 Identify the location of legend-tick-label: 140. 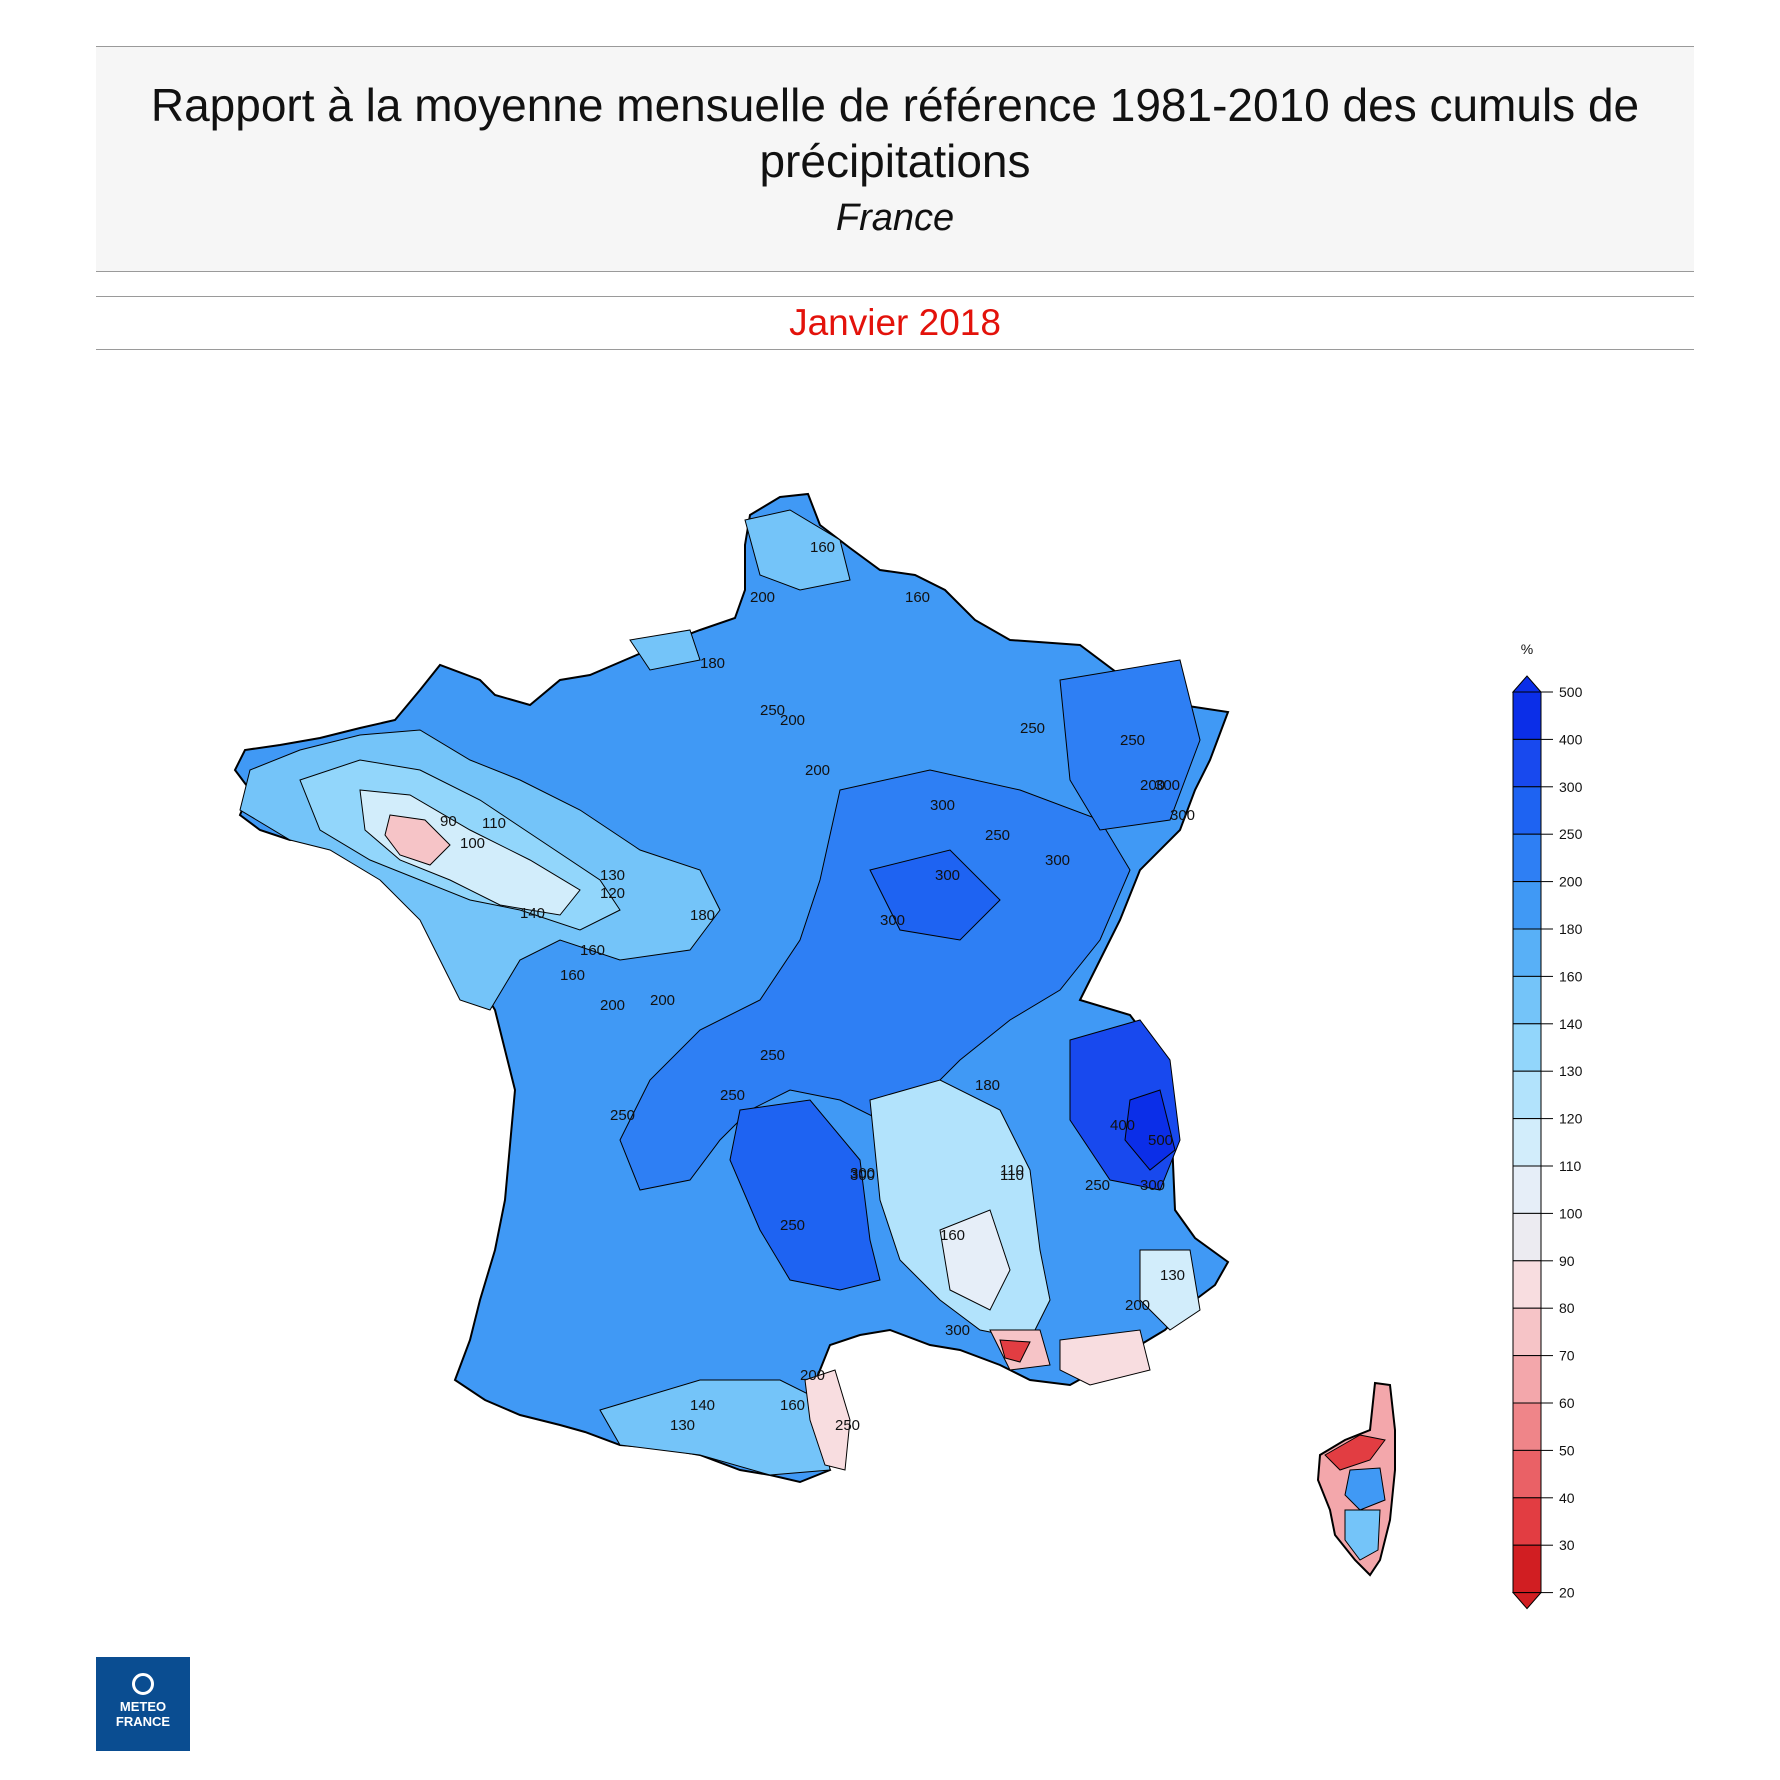
(1571, 1024).